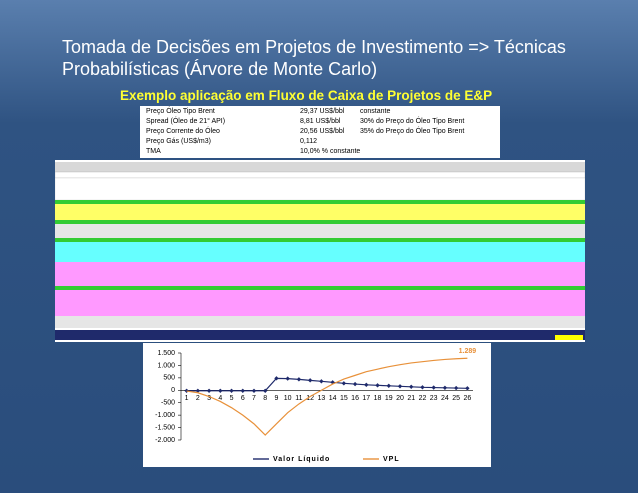 This screenshot has width=638, height=493. Describe the element at coordinates (355, 398) in the screenshot. I see `x-tick-label: 16` at that location.